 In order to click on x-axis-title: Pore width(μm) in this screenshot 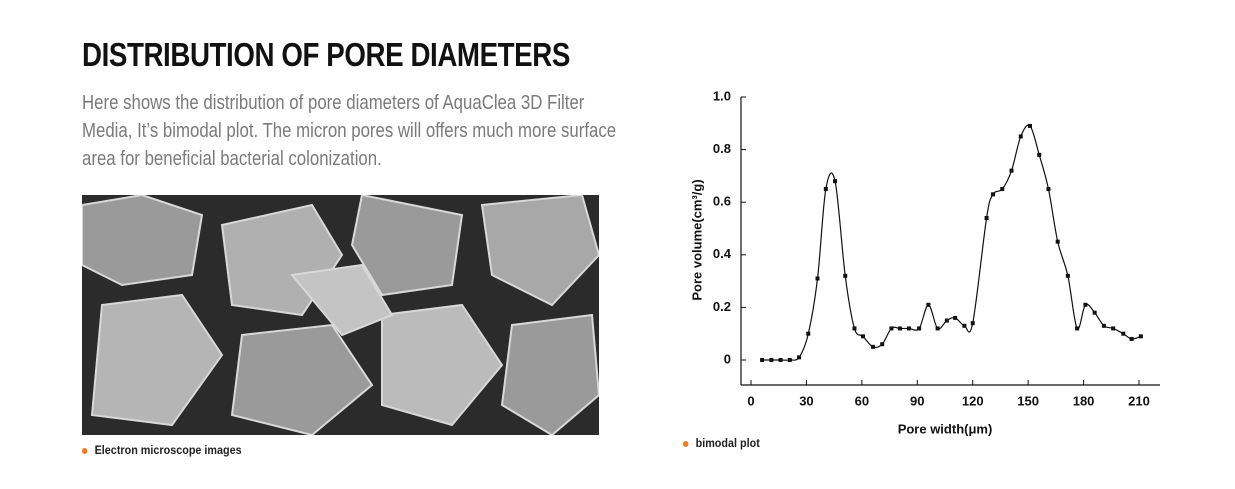, I will do `click(945, 428)`.